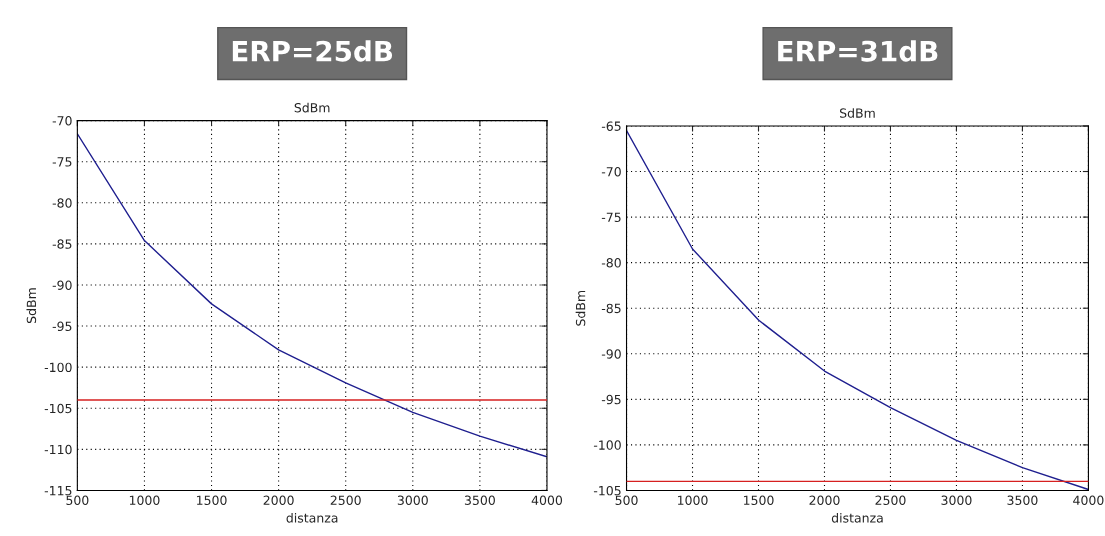 The image size is (1105, 536). Describe the element at coordinates (312, 51) in the screenshot. I see `chart-title: ERP=25dB` at that location.